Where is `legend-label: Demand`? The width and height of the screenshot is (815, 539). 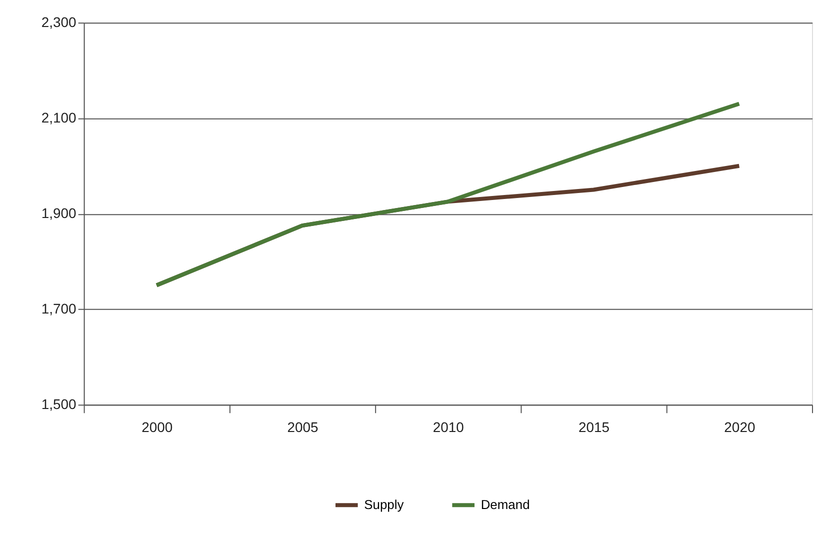 legend-label: Demand is located at coordinates (505, 504).